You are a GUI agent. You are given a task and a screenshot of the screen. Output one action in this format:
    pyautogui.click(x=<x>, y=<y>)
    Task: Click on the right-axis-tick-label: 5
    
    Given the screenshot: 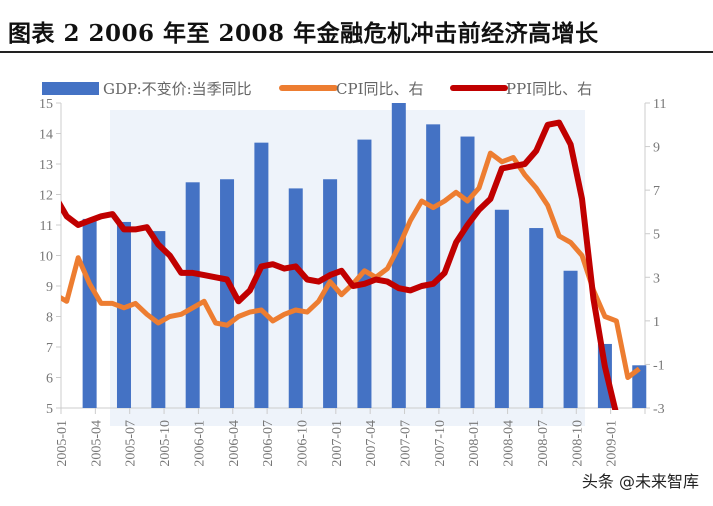 What is the action you would take?
    pyautogui.click(x=656, y=235)
    